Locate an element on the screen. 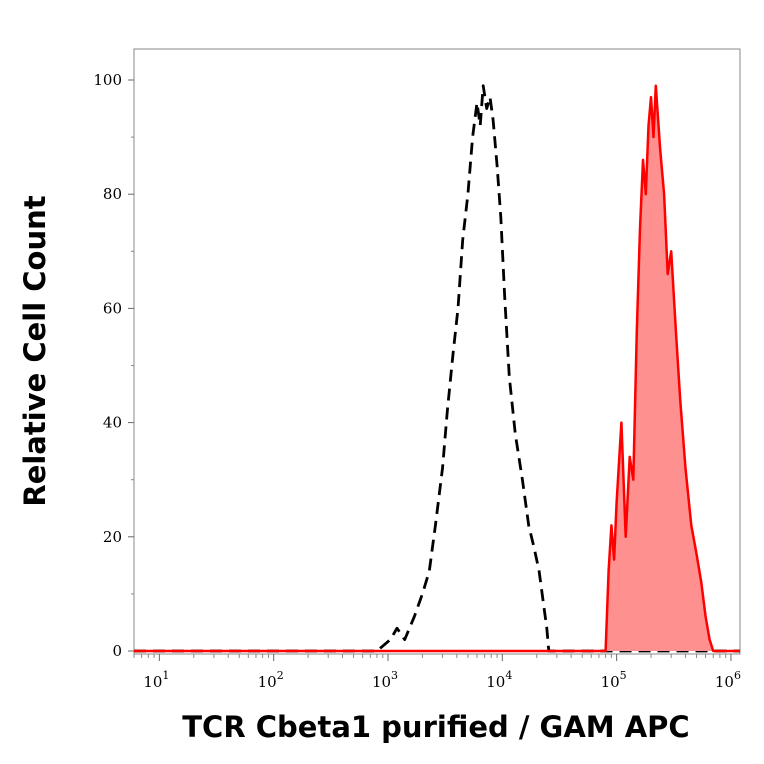  x-tick-label: 10³ is located at coordinates (385, 680).